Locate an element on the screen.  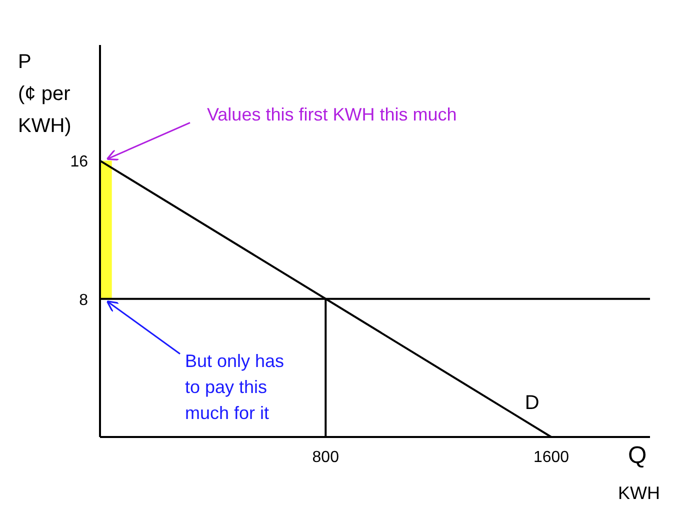
series-label: D is located at coordinates (532, 403).